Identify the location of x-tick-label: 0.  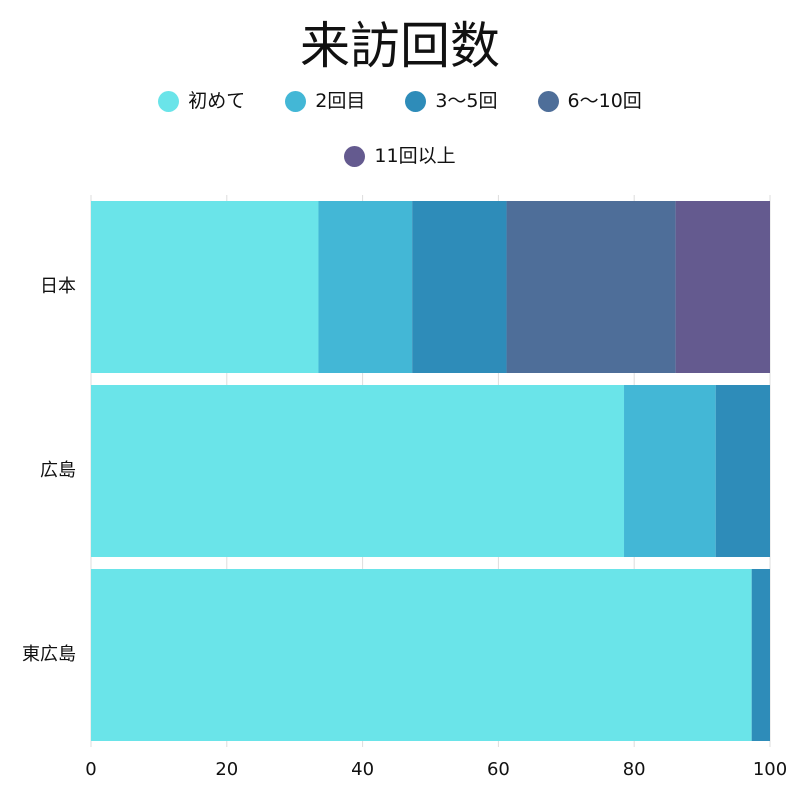
(90, 769).